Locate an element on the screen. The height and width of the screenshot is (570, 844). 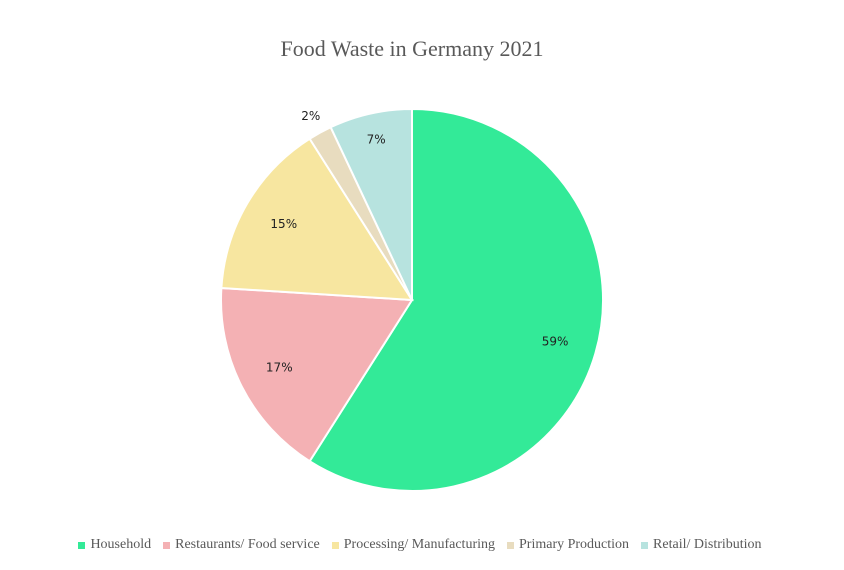
pie-slice-processing-manufacturing is located at coordinates (317, 219).